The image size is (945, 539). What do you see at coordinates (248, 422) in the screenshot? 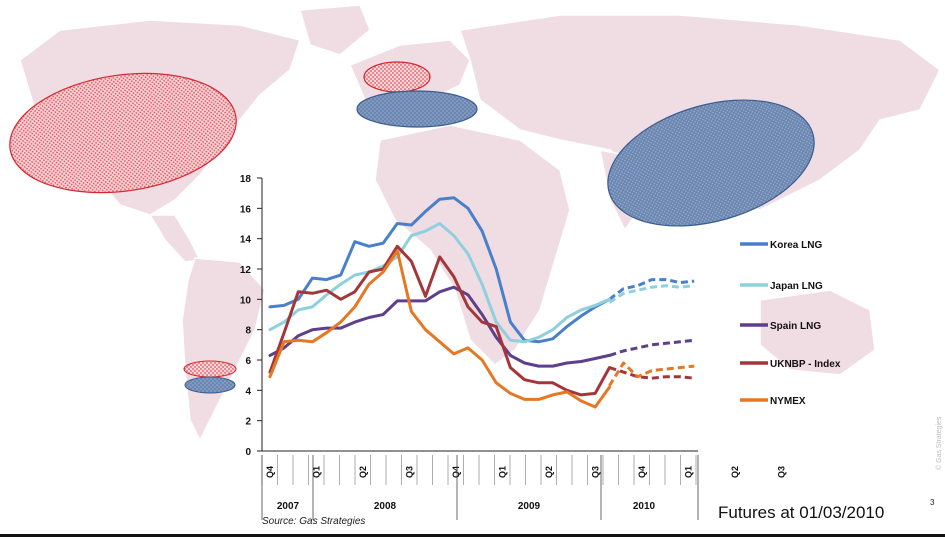
I see `y-tick-label: 2` at bounding box center [248, 422].